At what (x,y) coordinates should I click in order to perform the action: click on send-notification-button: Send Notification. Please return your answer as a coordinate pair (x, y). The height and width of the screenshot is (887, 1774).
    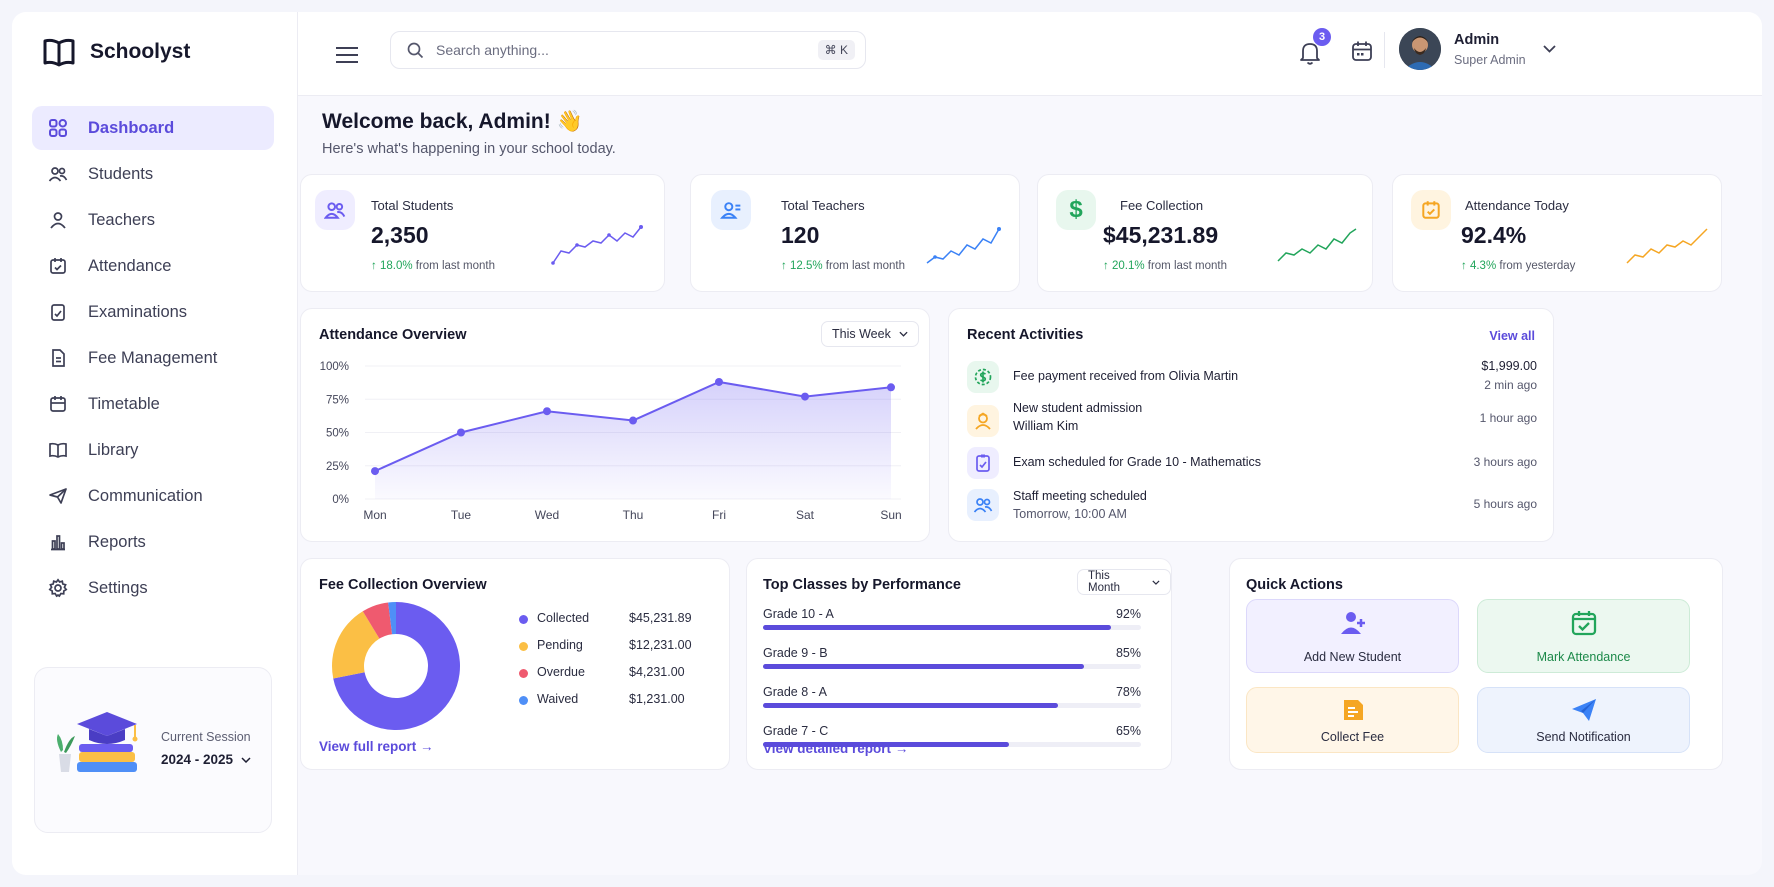
    Looking at the image, I should click on (1583, 720).